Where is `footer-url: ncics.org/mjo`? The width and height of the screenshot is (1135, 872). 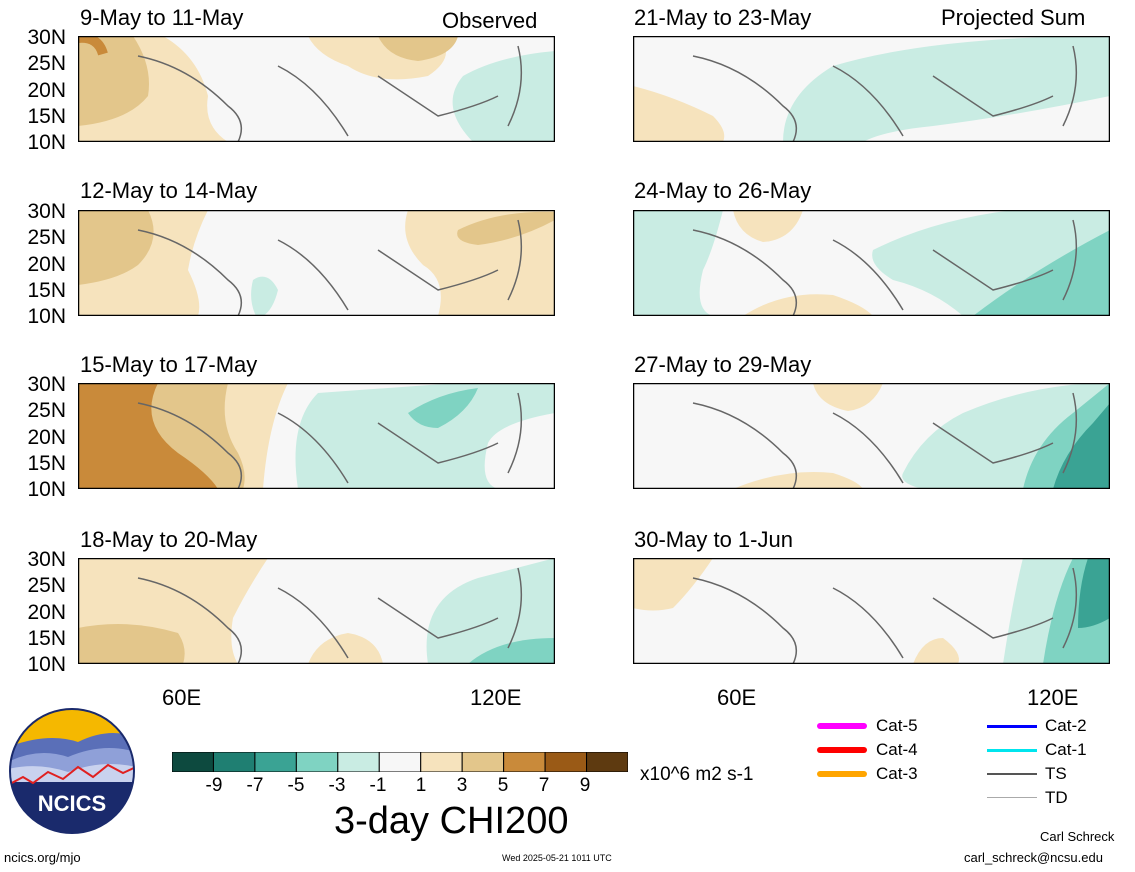 footer-url: ncics.org/mjo is located at coordinates (42, 857).